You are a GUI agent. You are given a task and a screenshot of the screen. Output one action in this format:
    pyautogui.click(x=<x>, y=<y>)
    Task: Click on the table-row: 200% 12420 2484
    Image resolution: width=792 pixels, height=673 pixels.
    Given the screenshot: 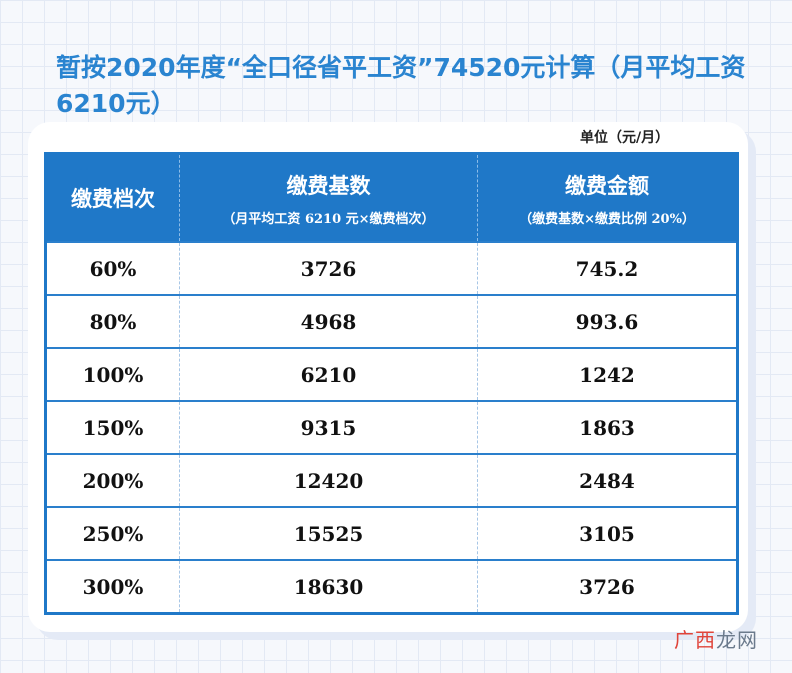 What is the action you would take?
    pyautogui.click(x=391, y=480)
    